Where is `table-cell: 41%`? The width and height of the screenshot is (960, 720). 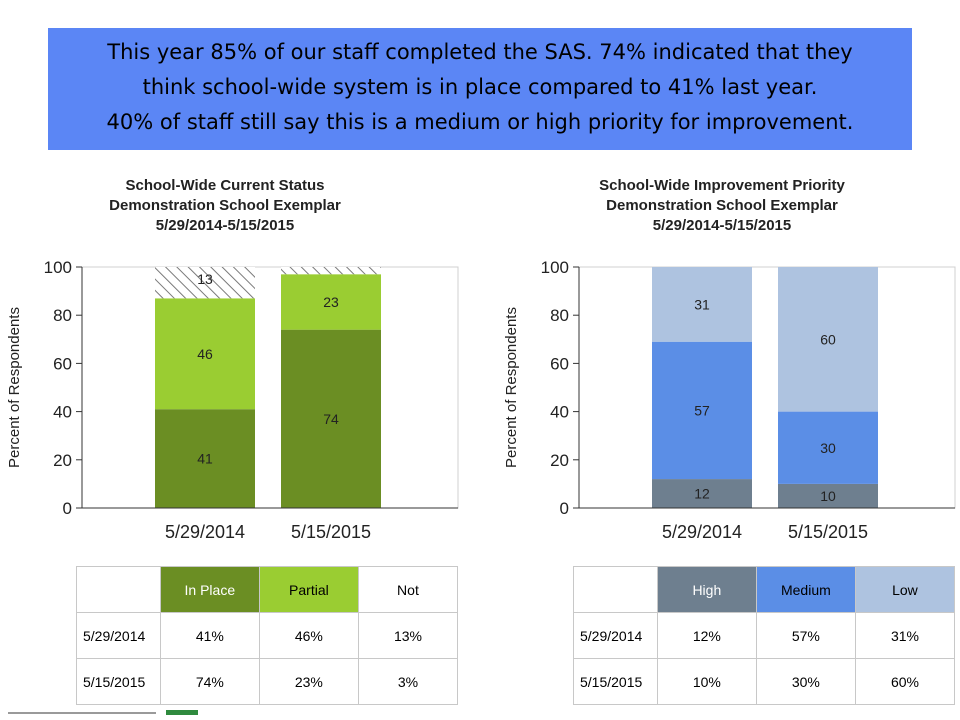 table-cell: 41% is located at coordinates (209, 635).